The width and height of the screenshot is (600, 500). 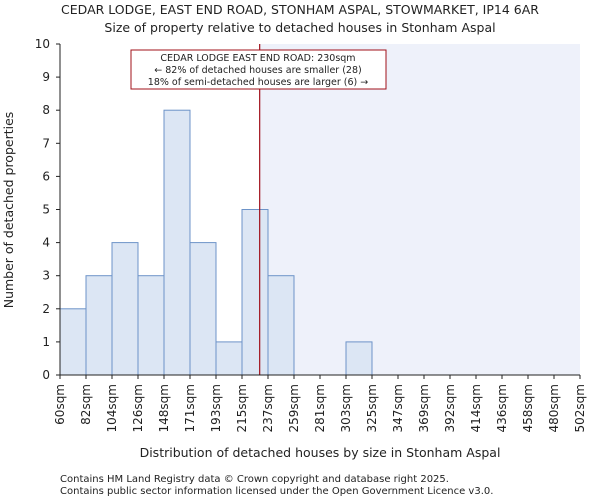 What do you see at coordinates (164, 408) in the screenshot?
I see `x-tick-label: 148sqm` at bounding box center [164, 408].